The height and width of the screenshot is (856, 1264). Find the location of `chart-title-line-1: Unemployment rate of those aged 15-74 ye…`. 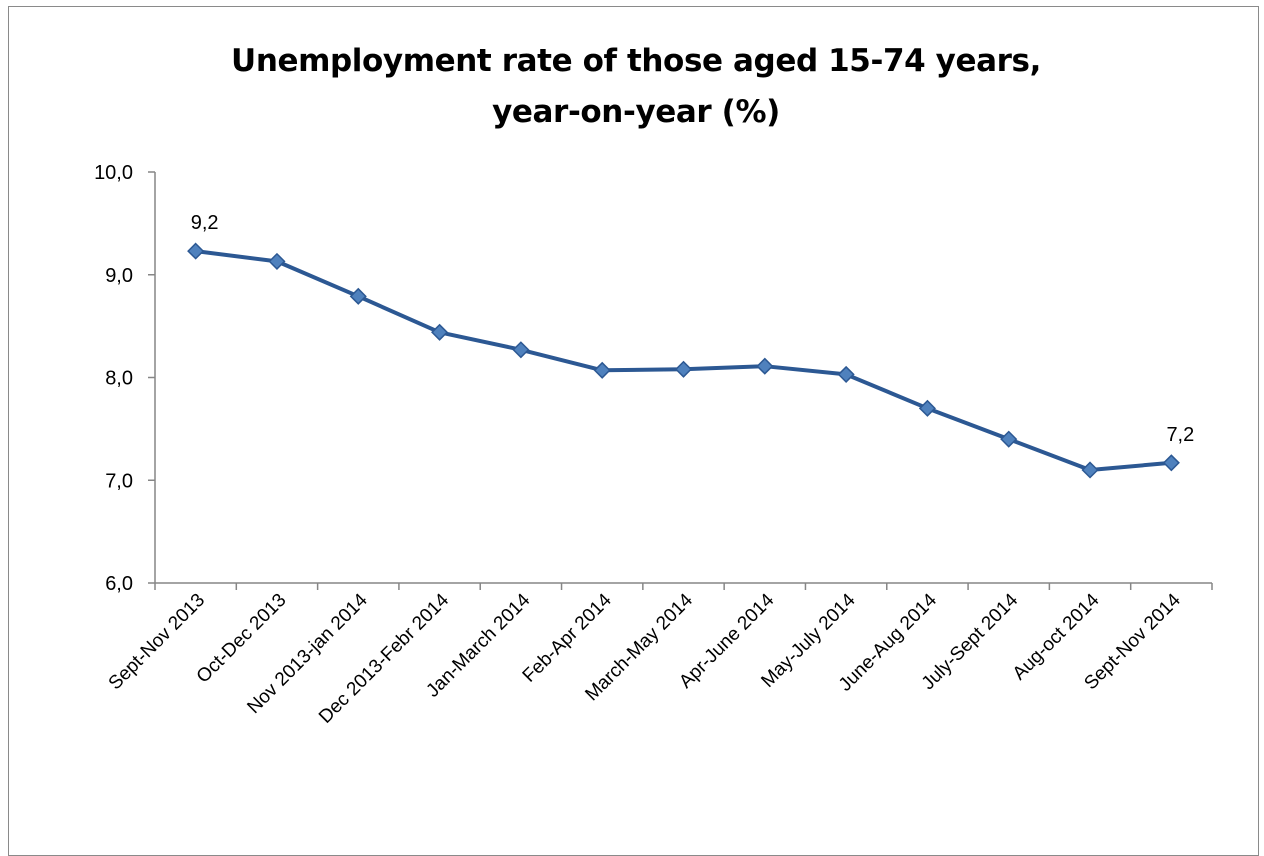

chart-title-line-1: Unemployment rate of those aged 15-74 ye… is located at coordinates (636, 61).